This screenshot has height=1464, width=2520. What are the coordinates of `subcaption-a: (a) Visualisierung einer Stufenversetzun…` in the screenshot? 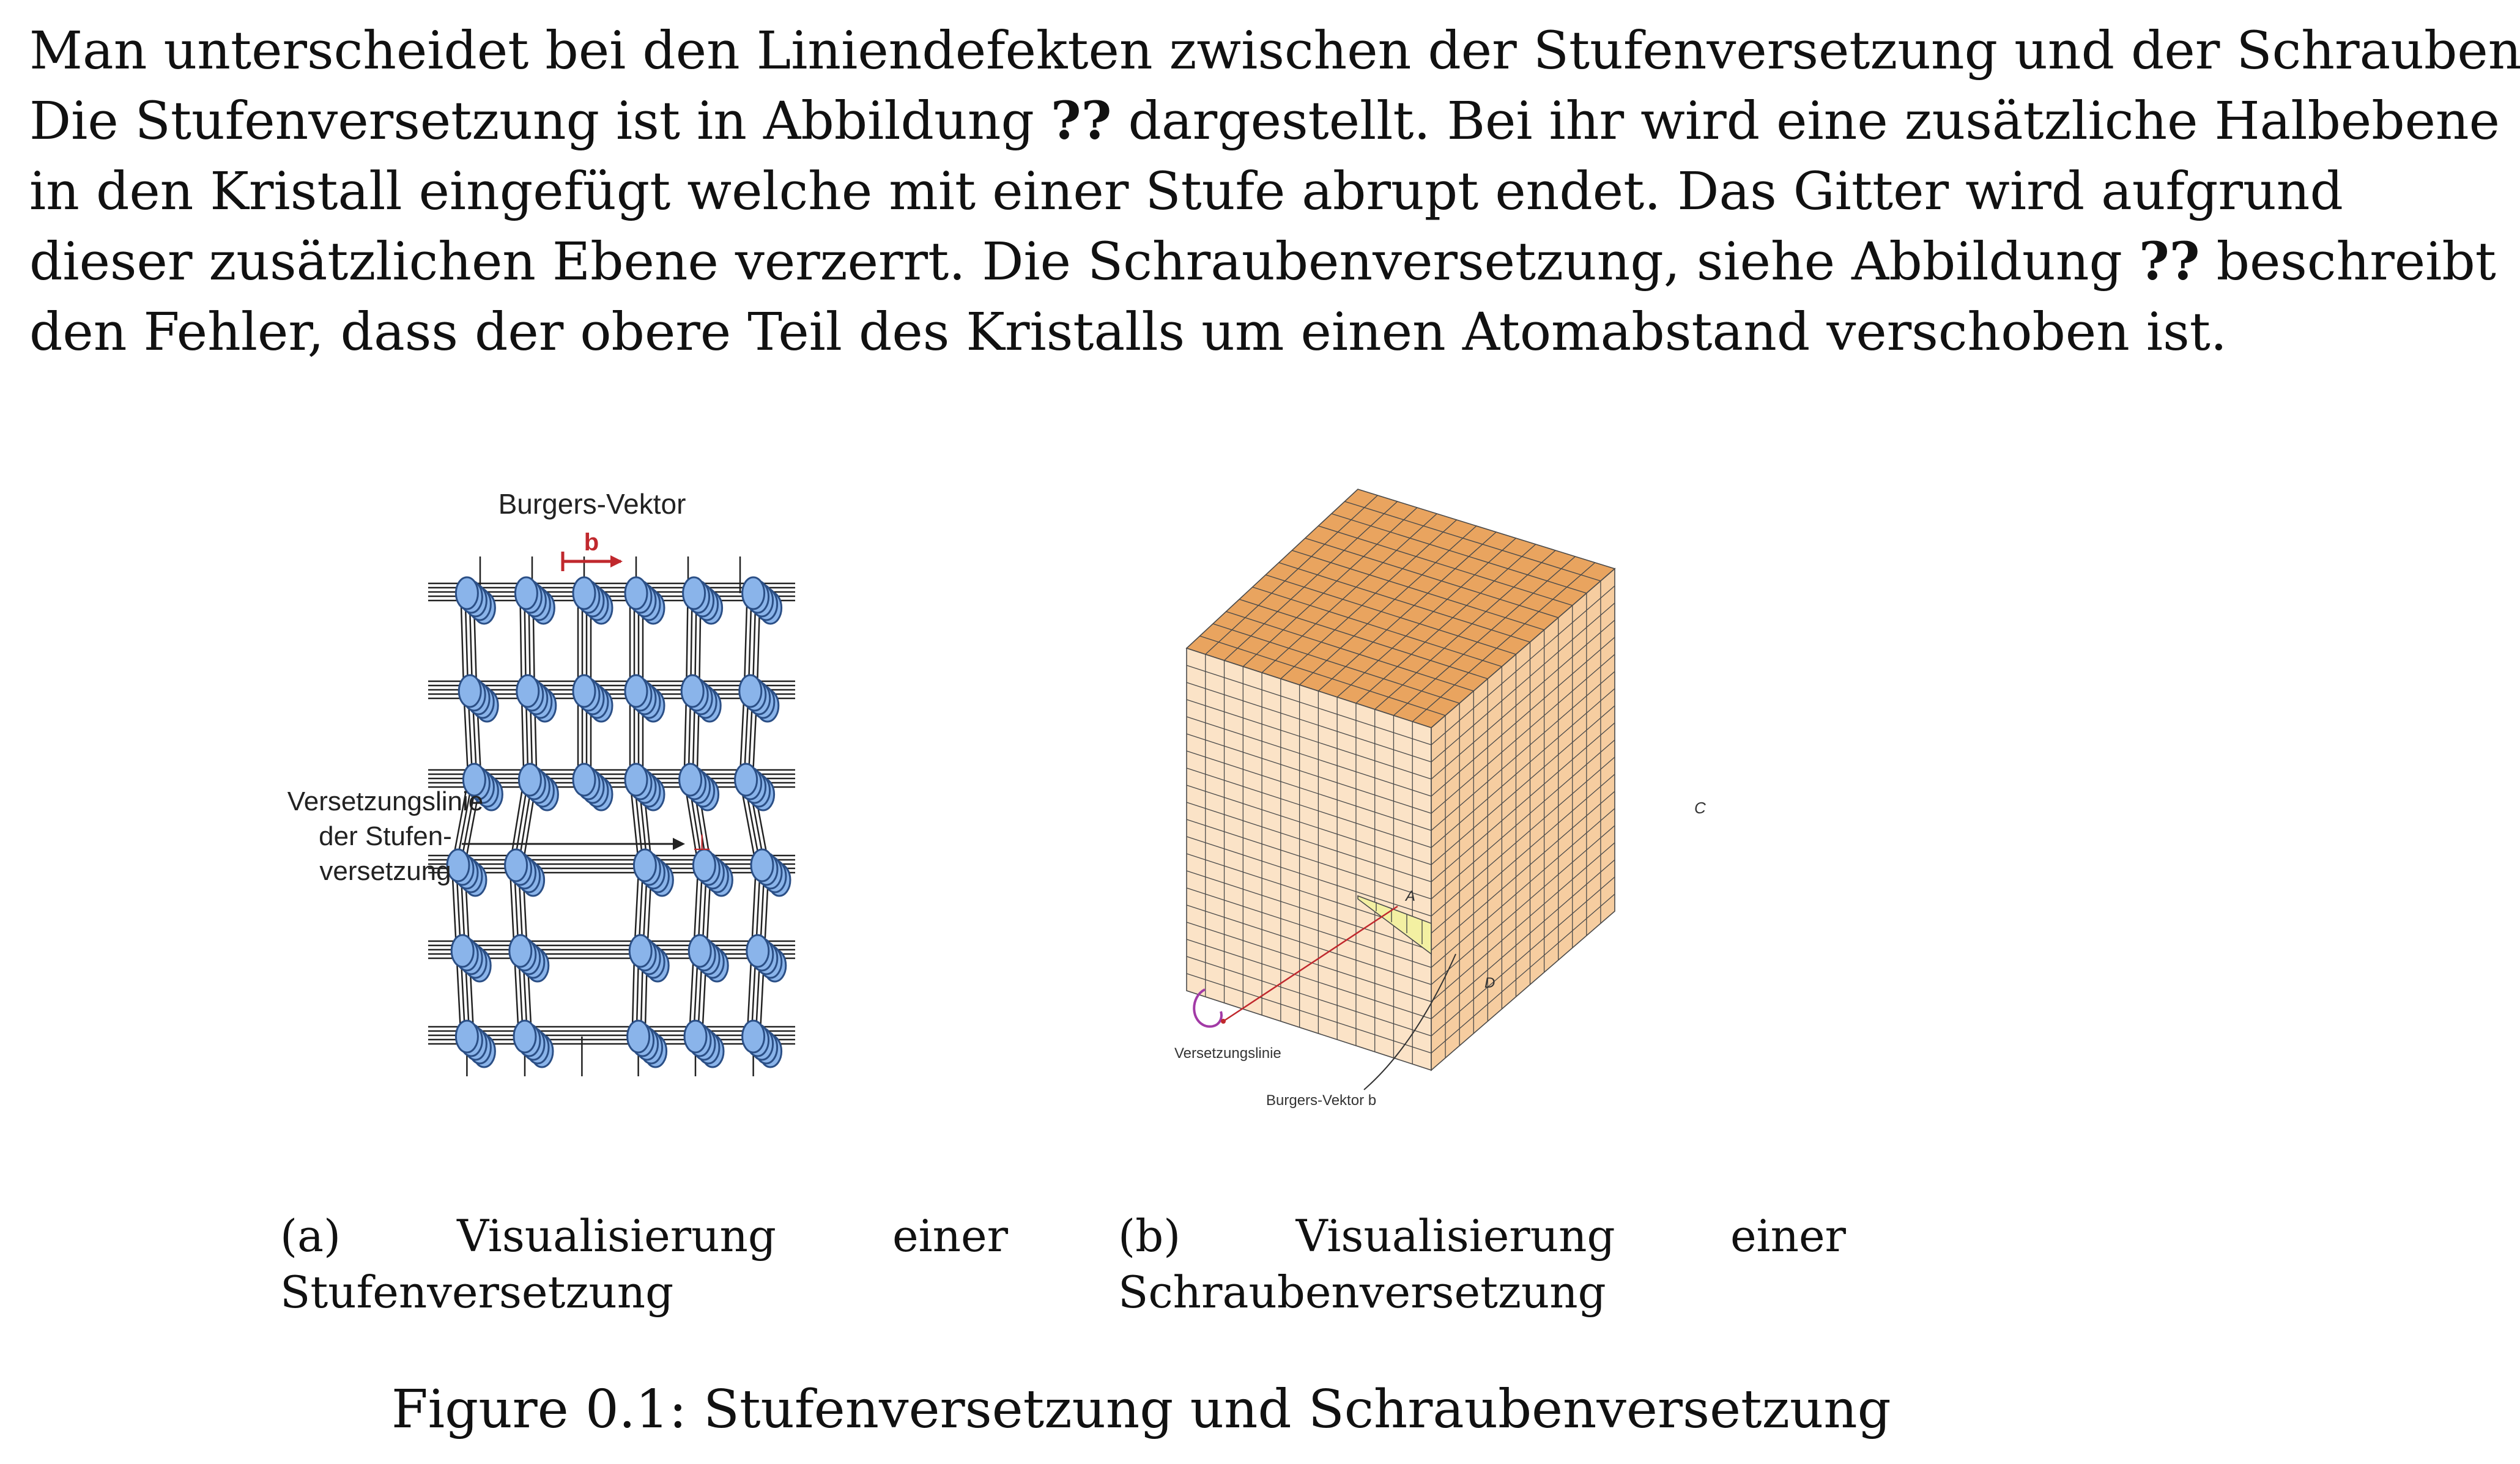 It's located at (644, 1264).